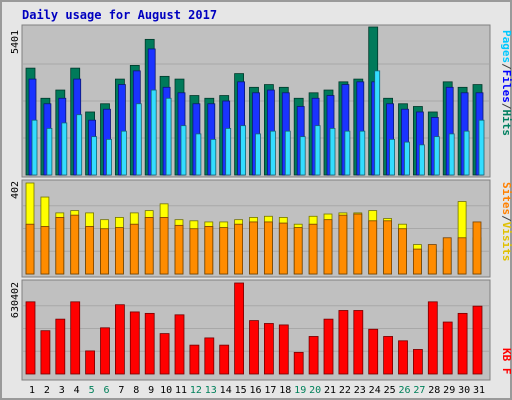 This screenshot has width=512, height=400. What do you see at coordinates (121, 390) in the screenshot?
I see `x-tick-label: 7` at bounding box center [121, 390].